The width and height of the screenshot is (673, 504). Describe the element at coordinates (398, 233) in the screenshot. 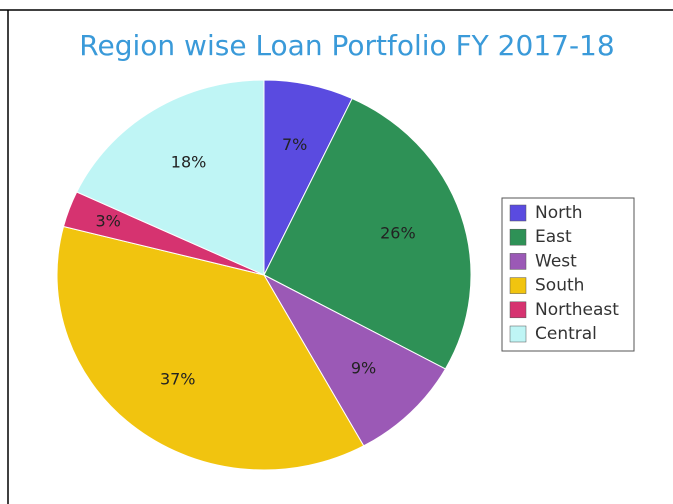

I see `slice-label: 26%` at that location.